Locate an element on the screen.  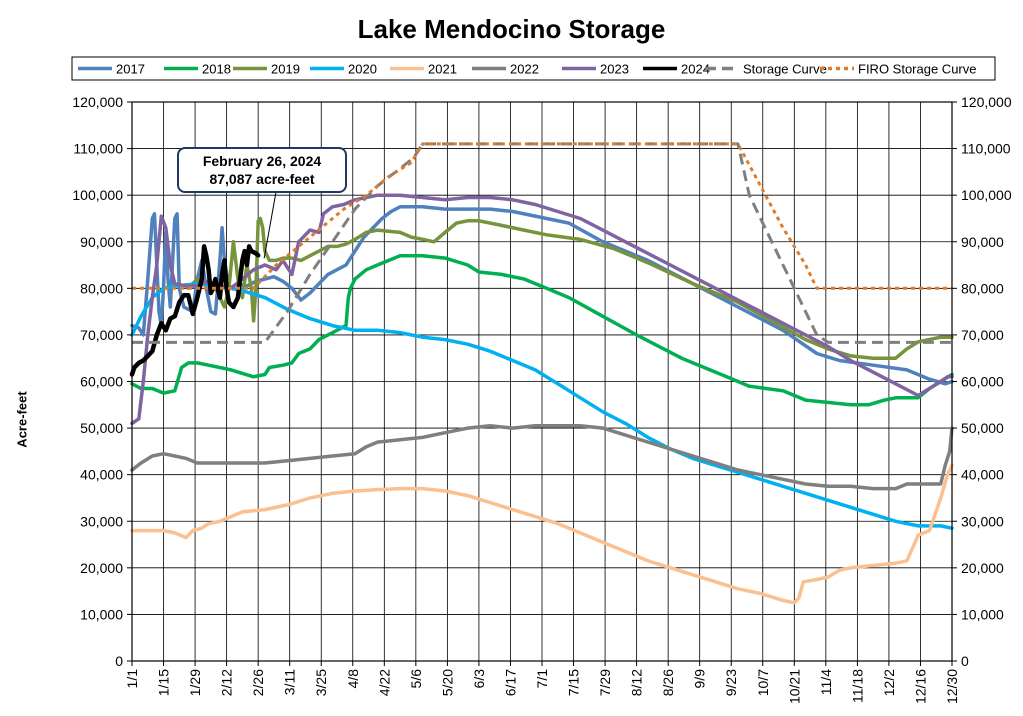
y-tick-label-right: 120,000 is located at coordinates (986, 102).